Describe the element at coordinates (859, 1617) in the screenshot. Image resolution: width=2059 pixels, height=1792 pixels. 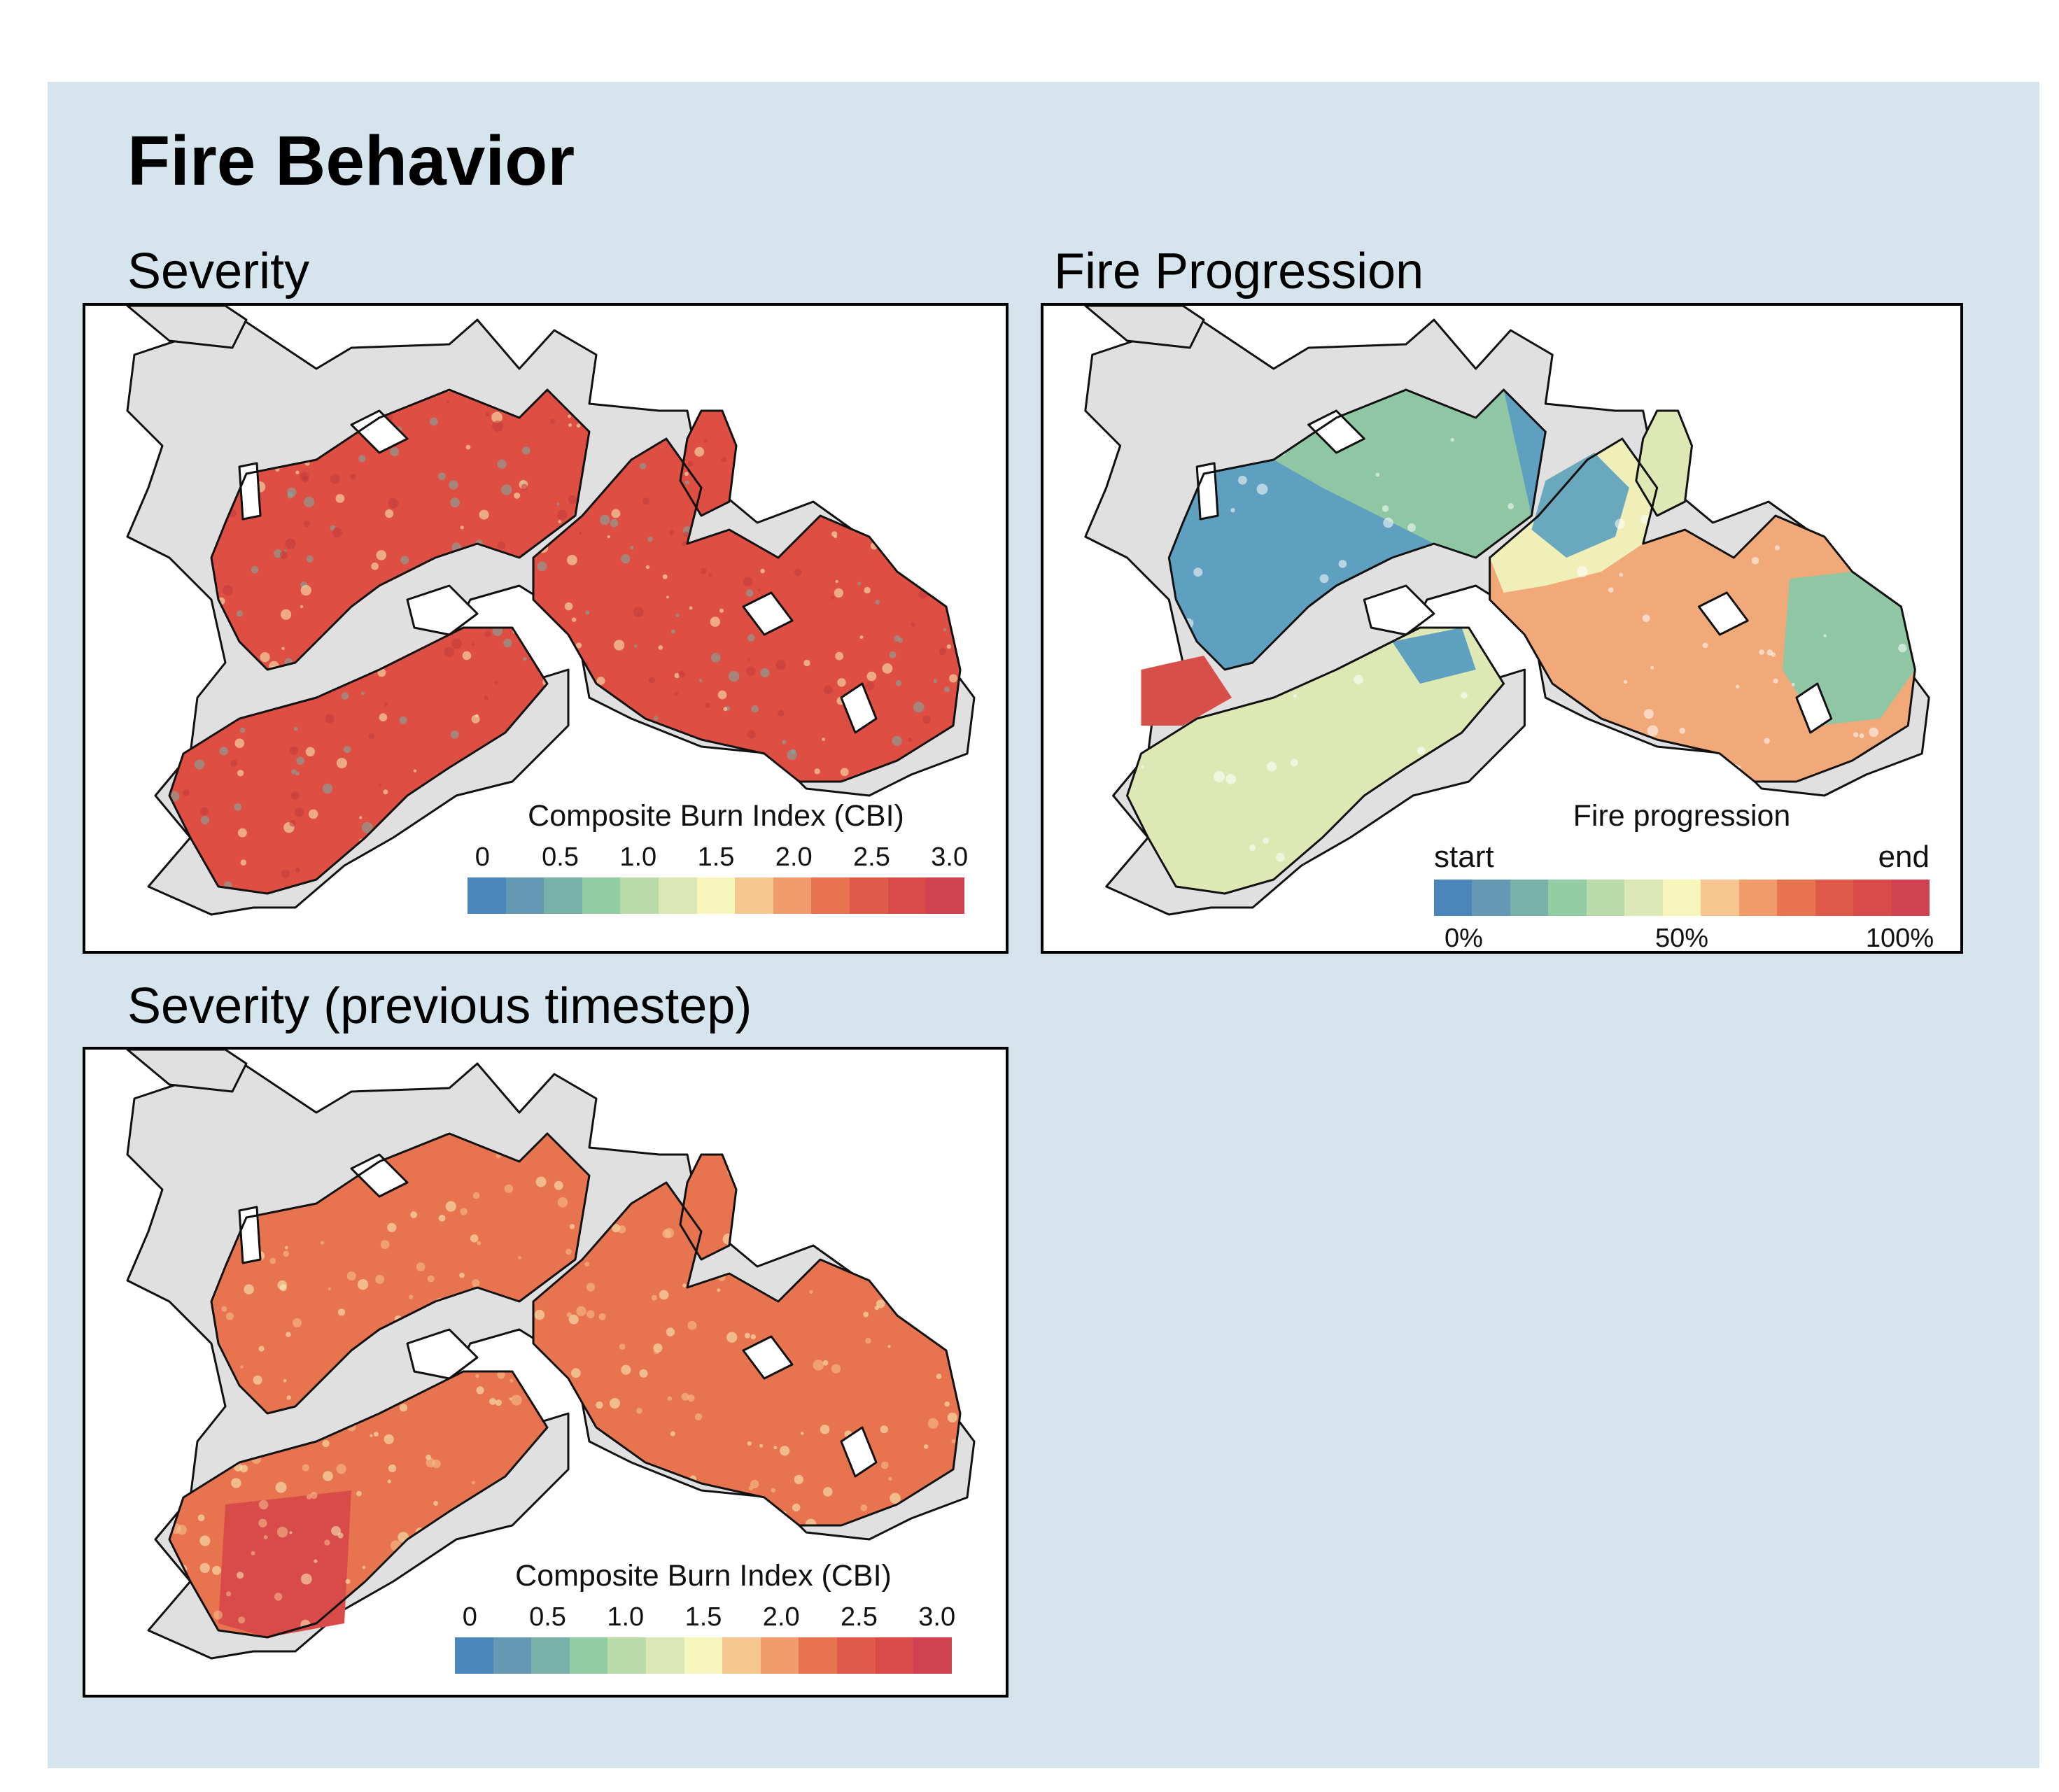
I see `severity-prev-legend-tick: 2.5` at that location.